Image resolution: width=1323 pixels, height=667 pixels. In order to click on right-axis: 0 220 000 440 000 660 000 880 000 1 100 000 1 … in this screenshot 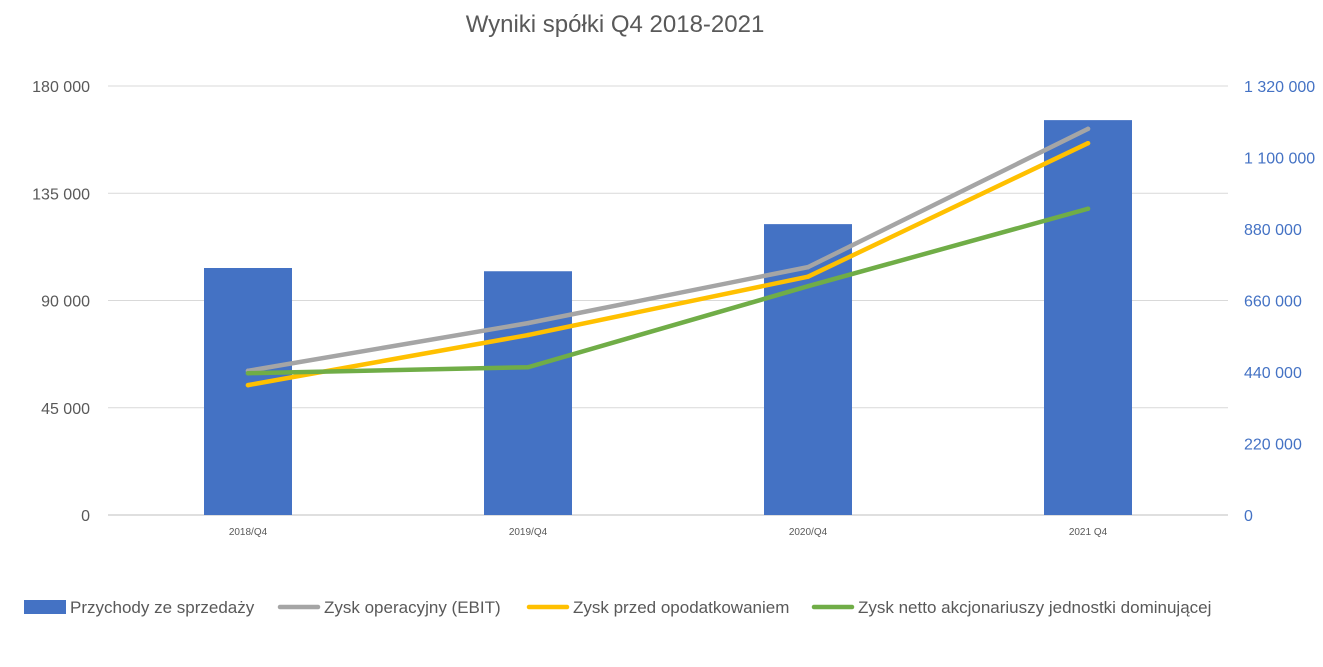, I will do `click(1279, 302)`.